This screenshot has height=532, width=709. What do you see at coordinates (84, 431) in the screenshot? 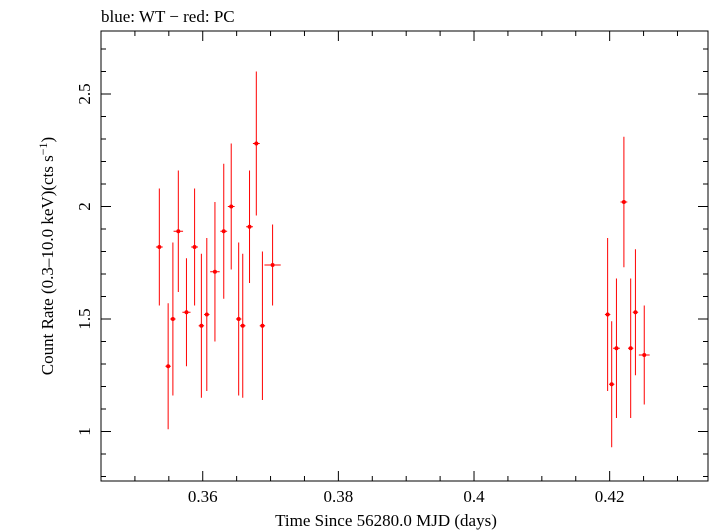
I see `y-tick-label: 1` at bounding box center [84, 431].